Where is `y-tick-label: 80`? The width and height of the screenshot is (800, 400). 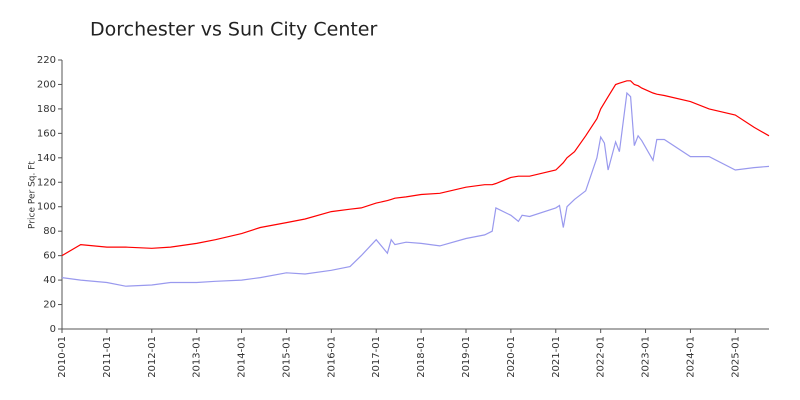
y-tick-label: 80 is located at coordinates (49, 231).